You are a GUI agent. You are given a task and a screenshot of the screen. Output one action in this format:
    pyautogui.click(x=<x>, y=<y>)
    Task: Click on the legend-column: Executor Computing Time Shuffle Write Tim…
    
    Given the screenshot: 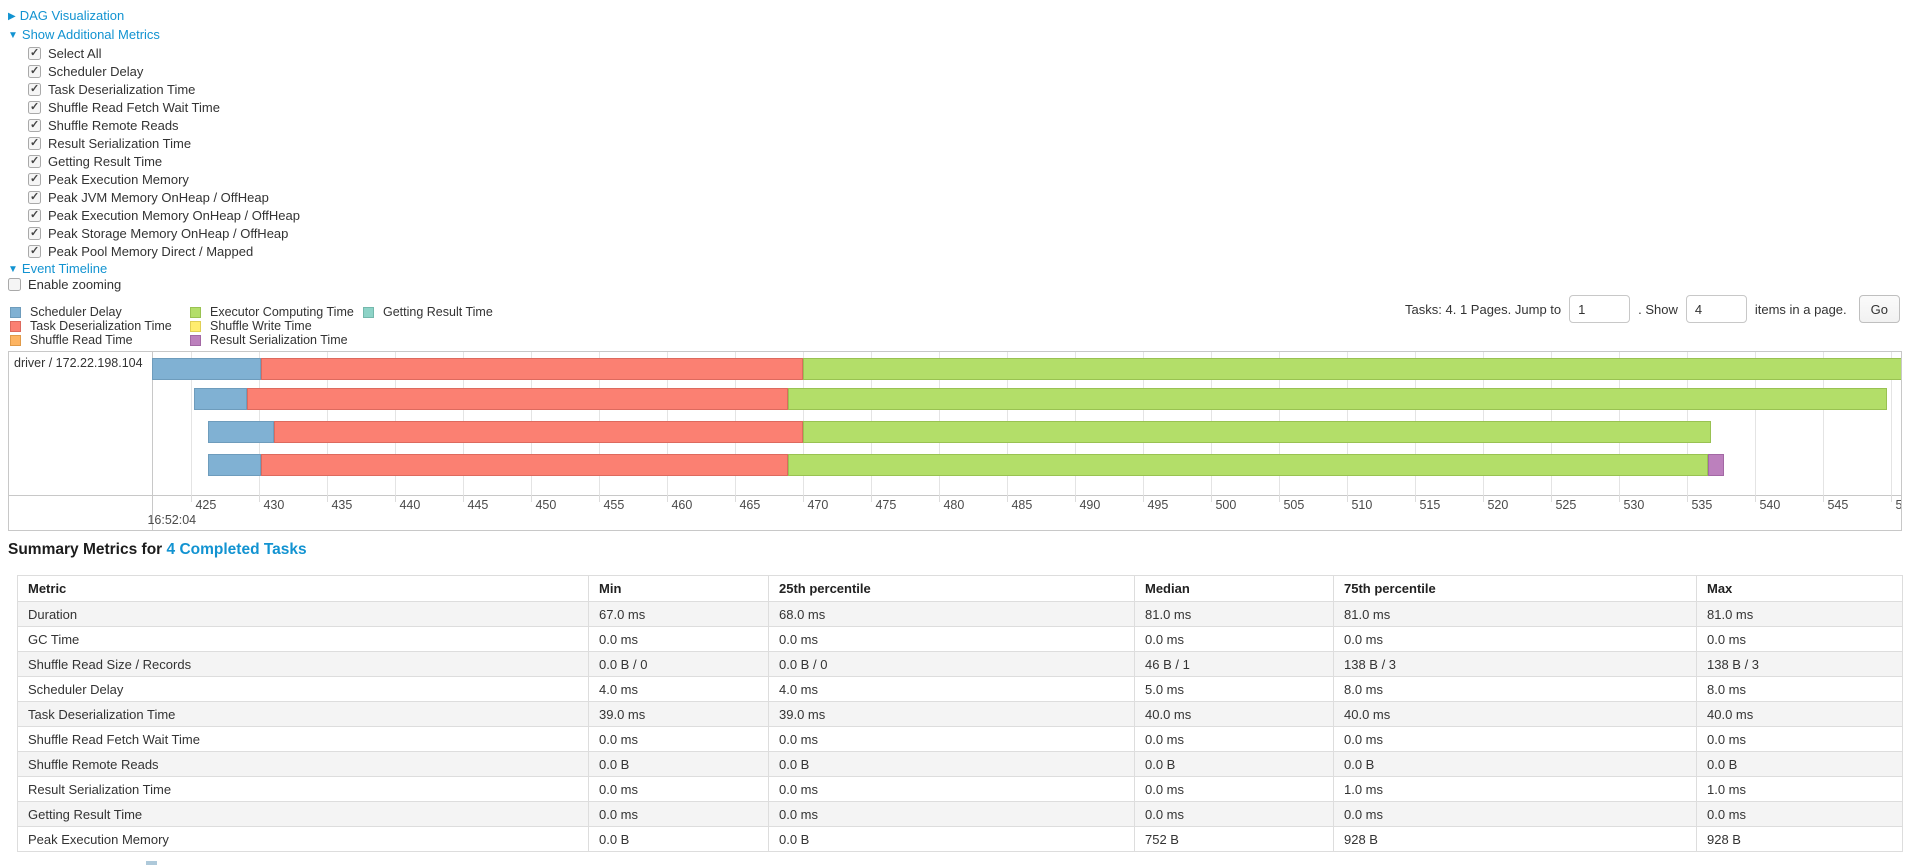 What is the action you would take?
    pyautogui.click(x=276, y=326)
    